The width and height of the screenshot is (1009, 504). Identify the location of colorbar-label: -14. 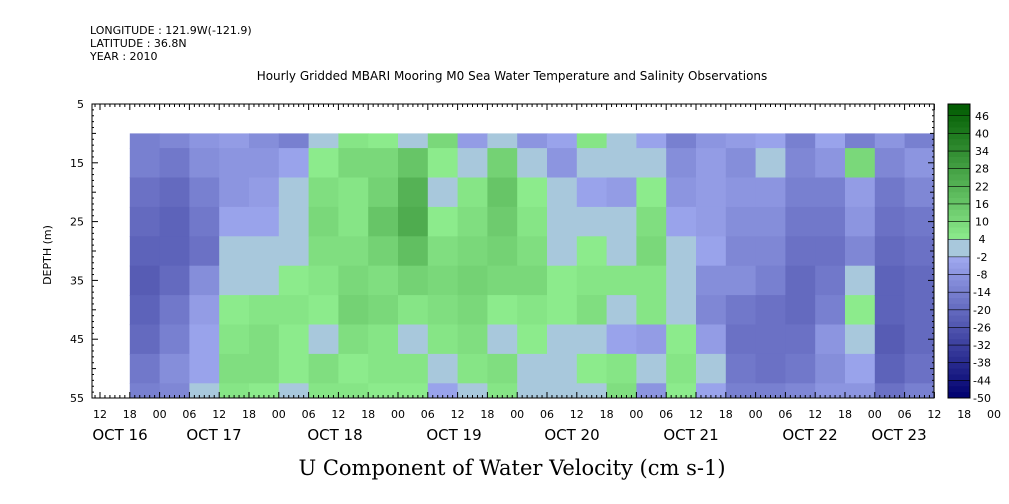
(982, 292).